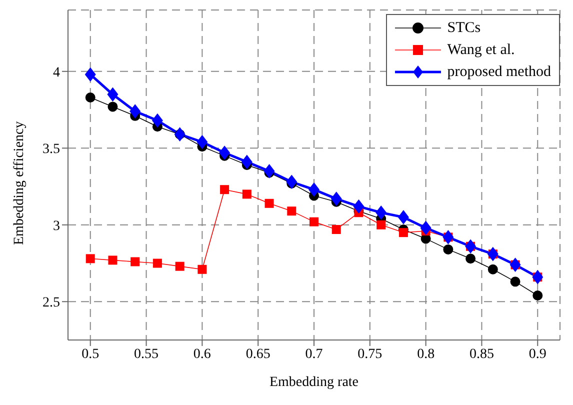  What do you see at coordinates (258, 354) in the screenshot?
I see `x-tick-label: 0.65` at bounding box center [258, 354].